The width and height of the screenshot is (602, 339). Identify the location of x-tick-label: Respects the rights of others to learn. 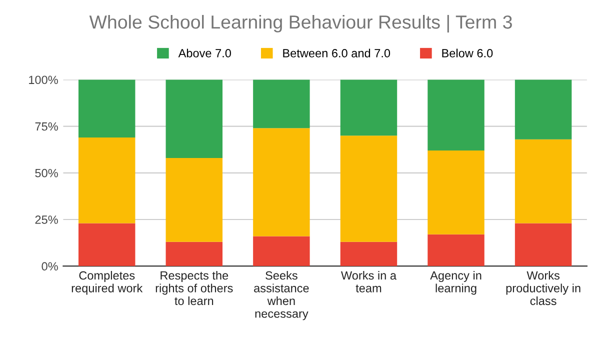
(194, 288).